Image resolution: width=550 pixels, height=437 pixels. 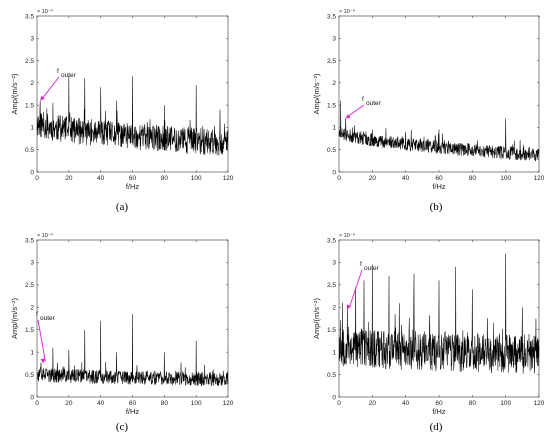 What do you see at coordinates (122, 427) in the screenshot?
I see `panel-label: (c)` at bounding box center [122, 427].